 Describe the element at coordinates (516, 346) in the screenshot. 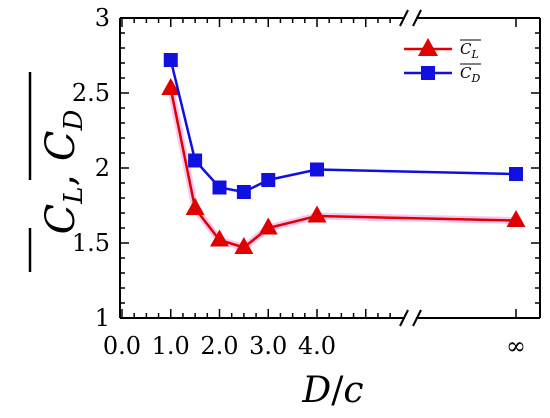

I see `x-tick-label: ∞` at that location.